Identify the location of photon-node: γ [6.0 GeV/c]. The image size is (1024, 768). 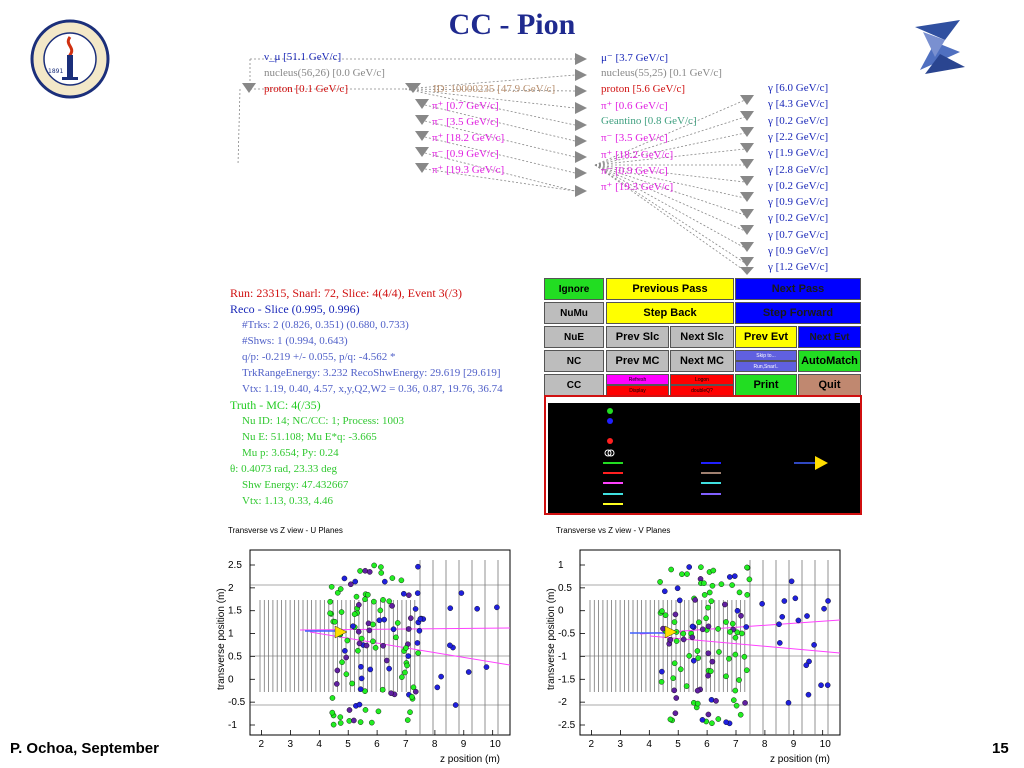
(798, 88).